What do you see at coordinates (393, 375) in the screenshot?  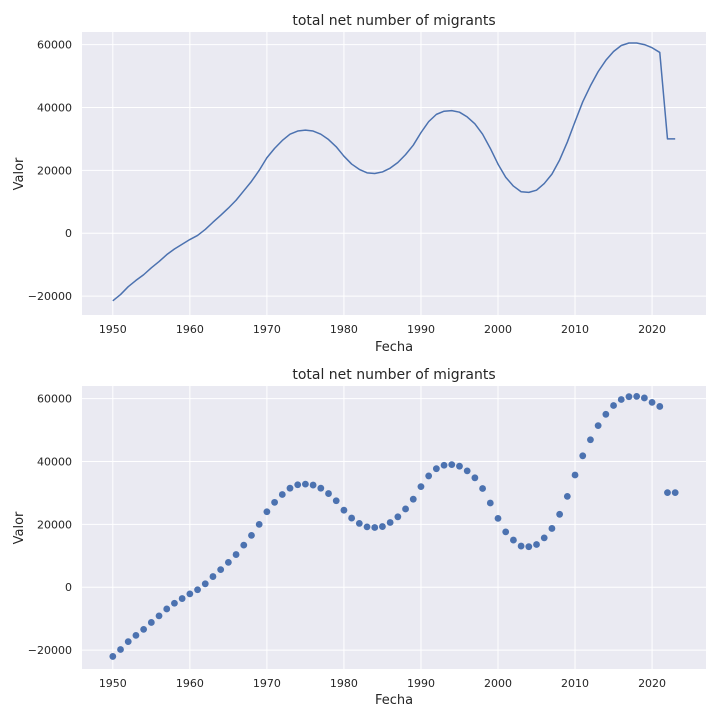 I see `chart-title-bottom: total net number of migrants` at bounding box center [393, 375].